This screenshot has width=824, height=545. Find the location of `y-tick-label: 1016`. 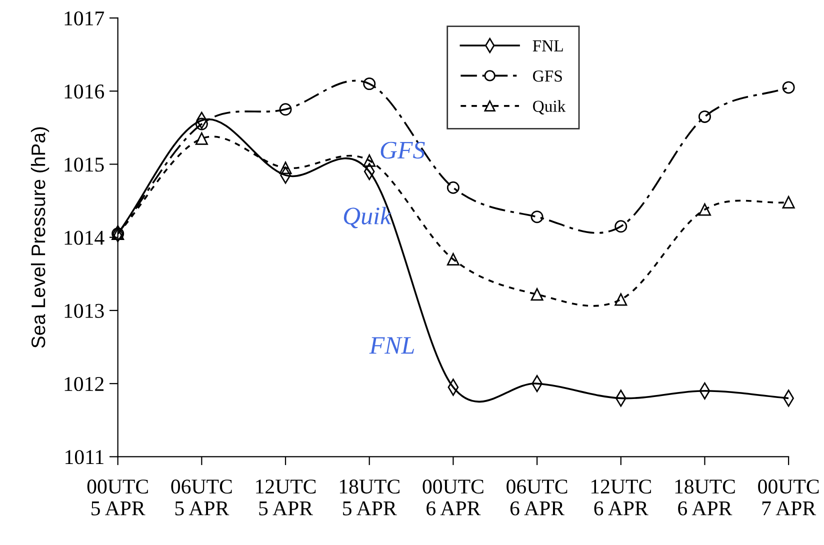

y-tick-label: 1016 is located at coordinates (84, 91).